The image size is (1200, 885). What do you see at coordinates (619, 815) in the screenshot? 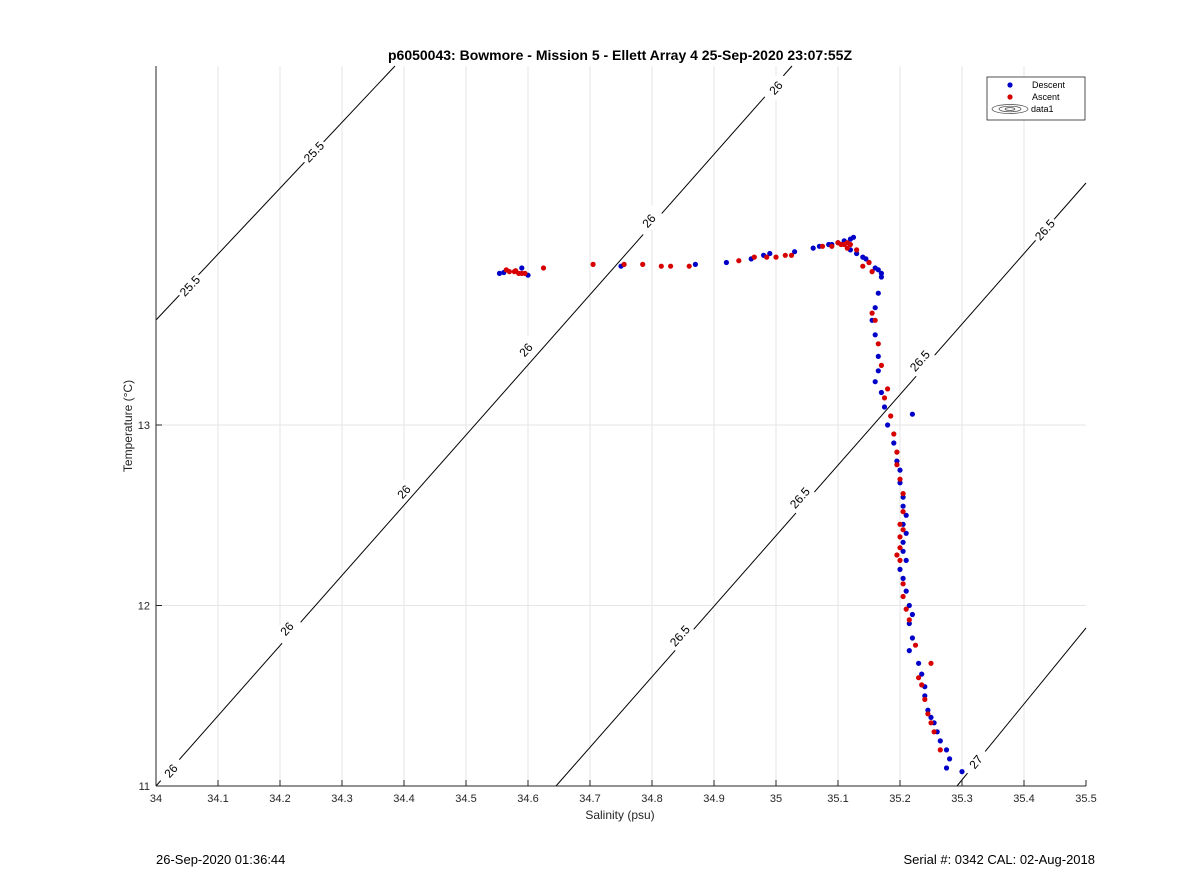
I see `x-axis-label: Salinity (psu)` at bounding box center [619, 815].